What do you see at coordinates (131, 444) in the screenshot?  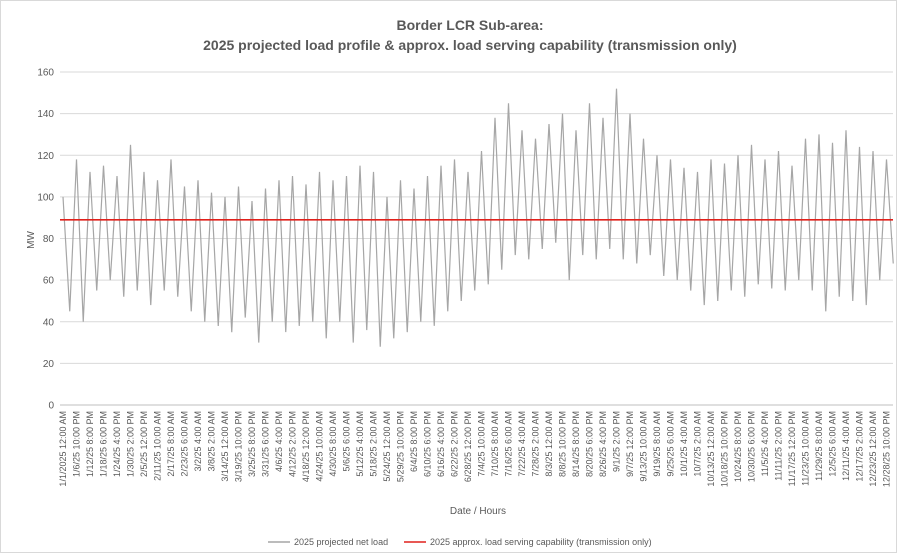 I see `x-tick-label: 1/30/25 2:00 PM` at bounding box center [131, 444].